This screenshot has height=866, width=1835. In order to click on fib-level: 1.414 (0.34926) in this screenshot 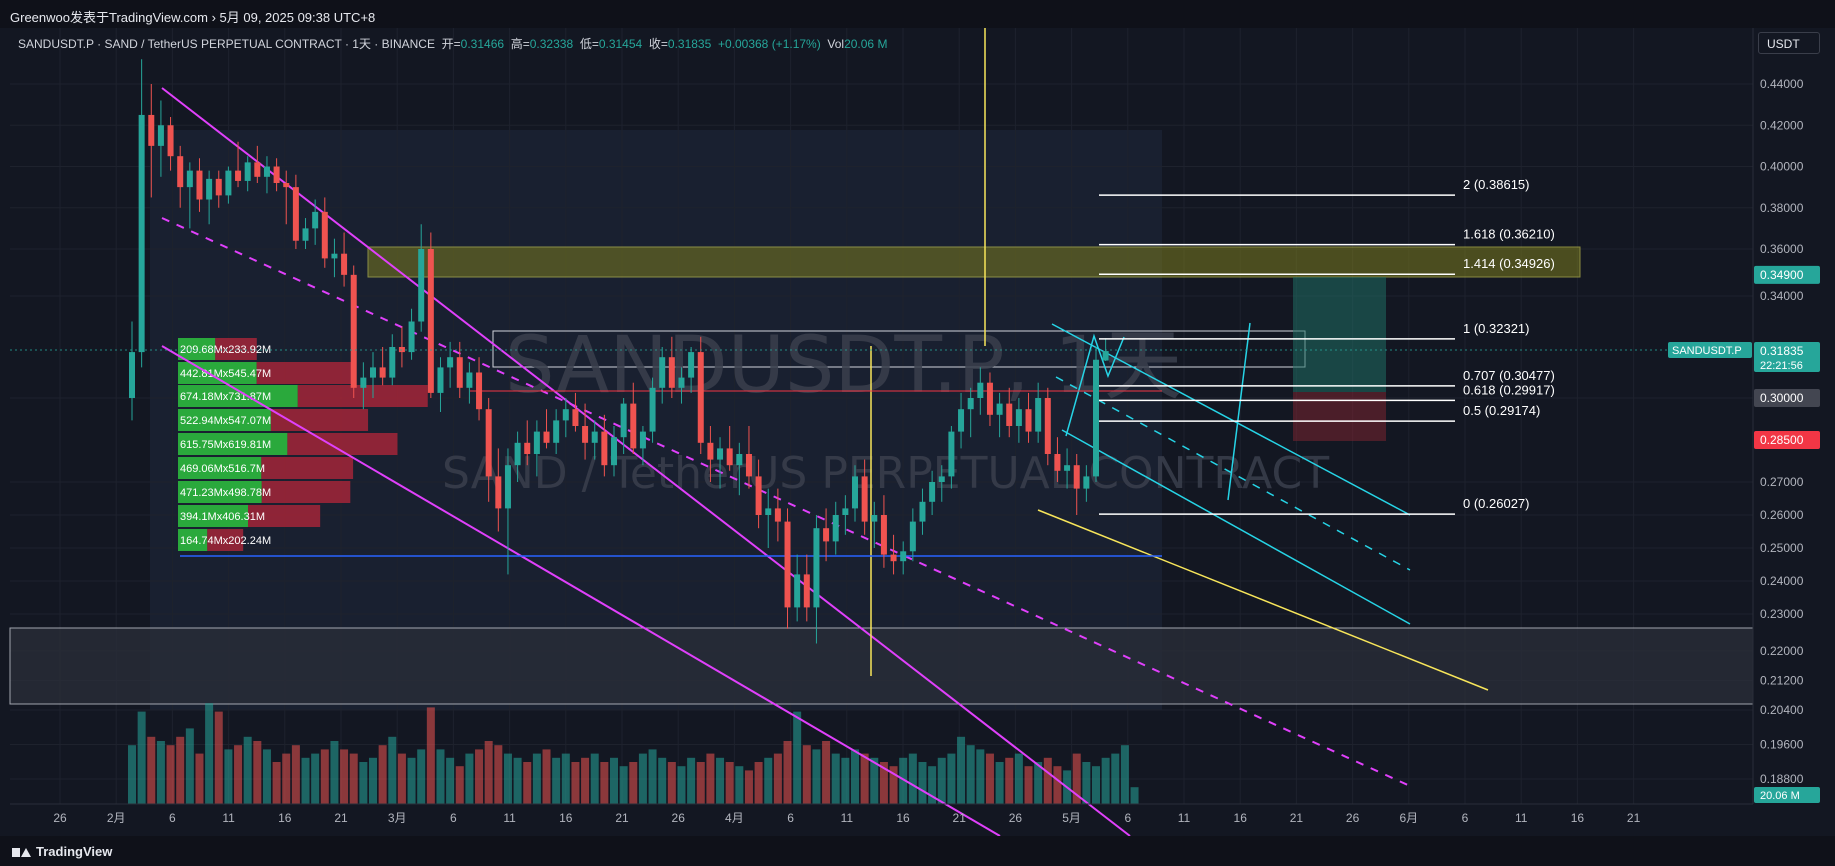, I will do `click(1327, 265)`.